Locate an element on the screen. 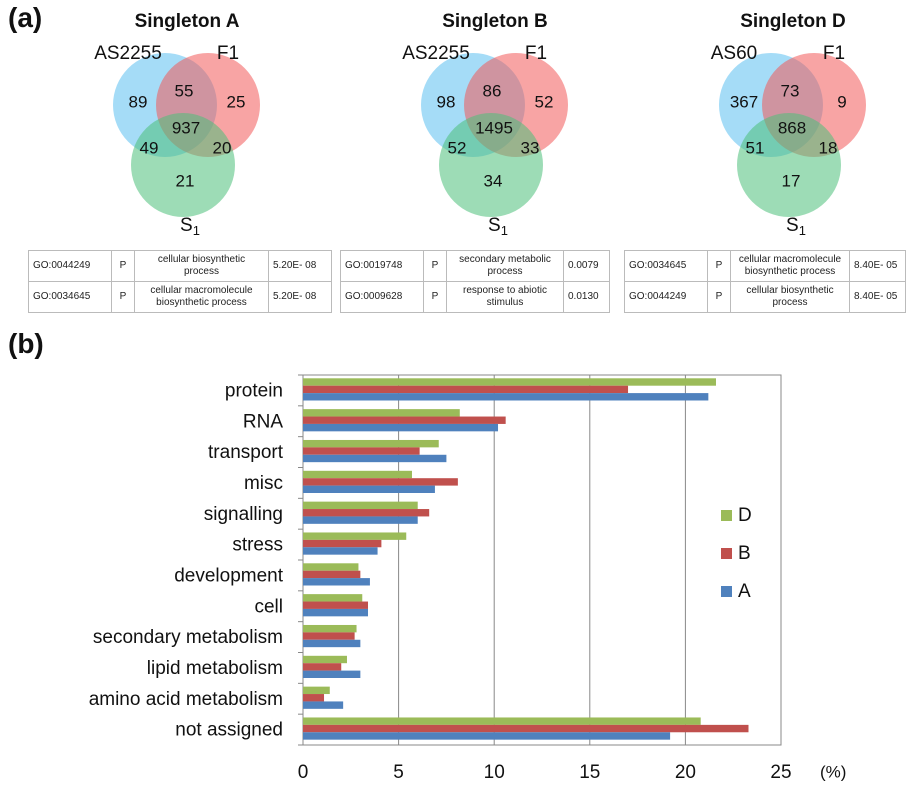 This screenshot has height=792, width=910. go-pvalue: 0.0079 is located at coordinates (586, 266).